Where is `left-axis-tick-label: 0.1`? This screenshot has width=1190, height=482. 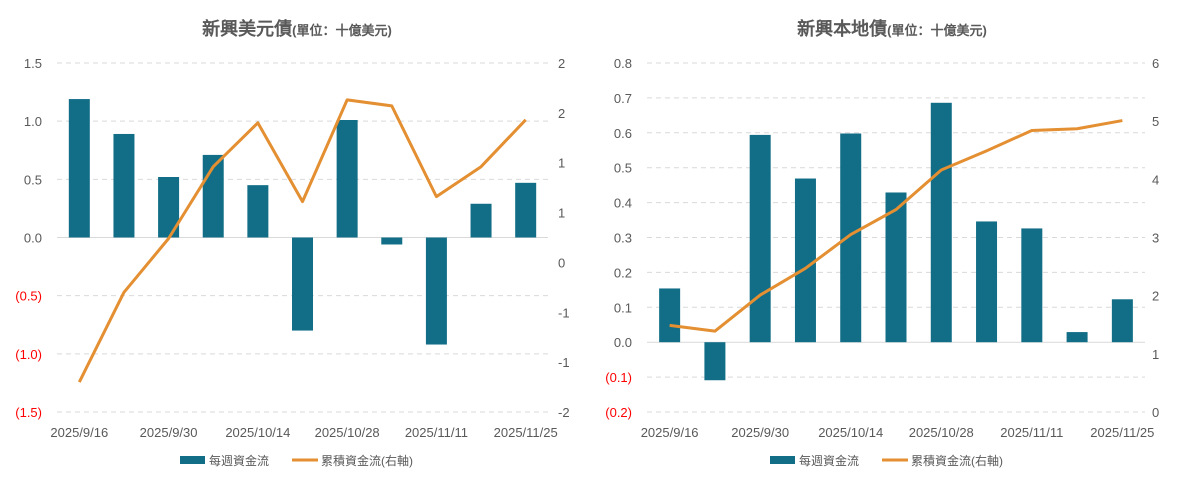
left-axis-tick-label: 0.1 is located at coordinates (623, 307).